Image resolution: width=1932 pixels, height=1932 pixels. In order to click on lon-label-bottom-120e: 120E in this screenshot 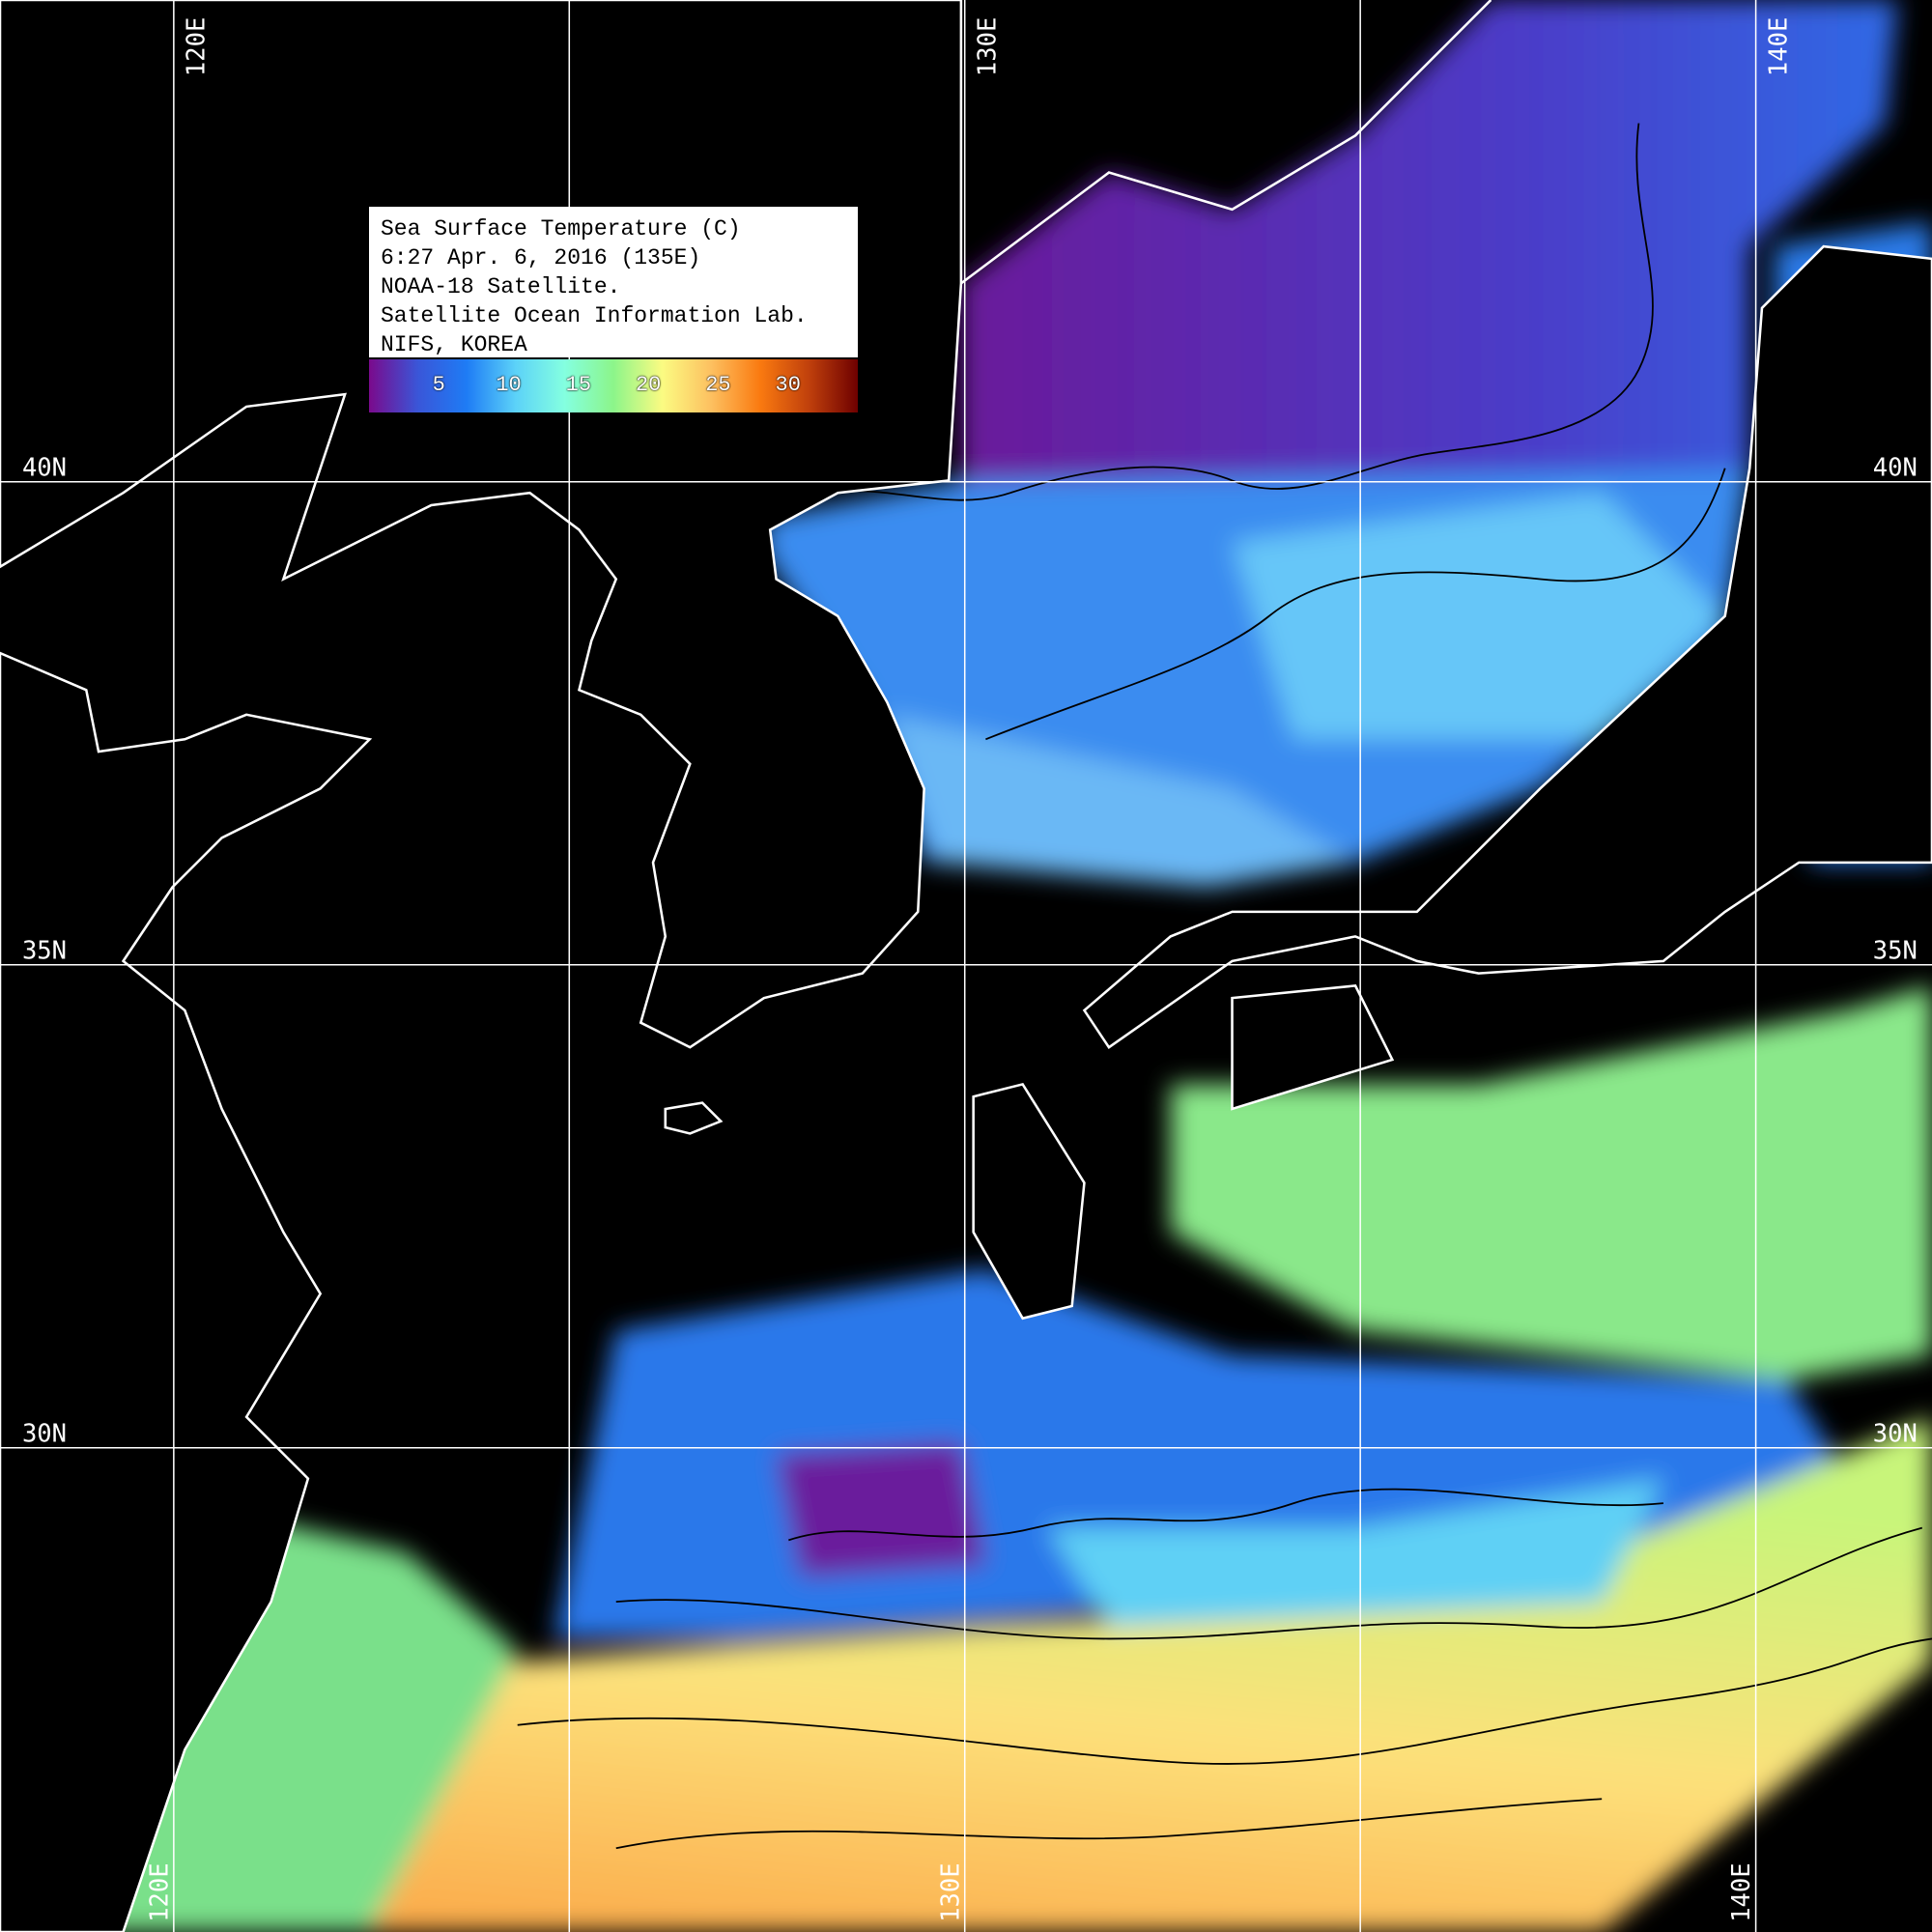, I will do `click(159, 1891)`.